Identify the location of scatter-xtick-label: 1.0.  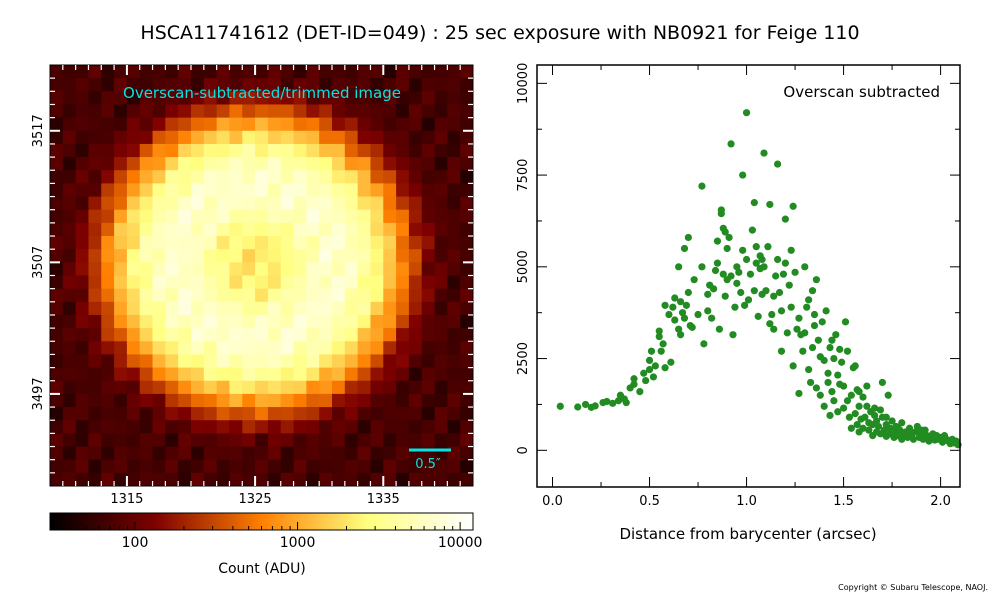
(746, 501).